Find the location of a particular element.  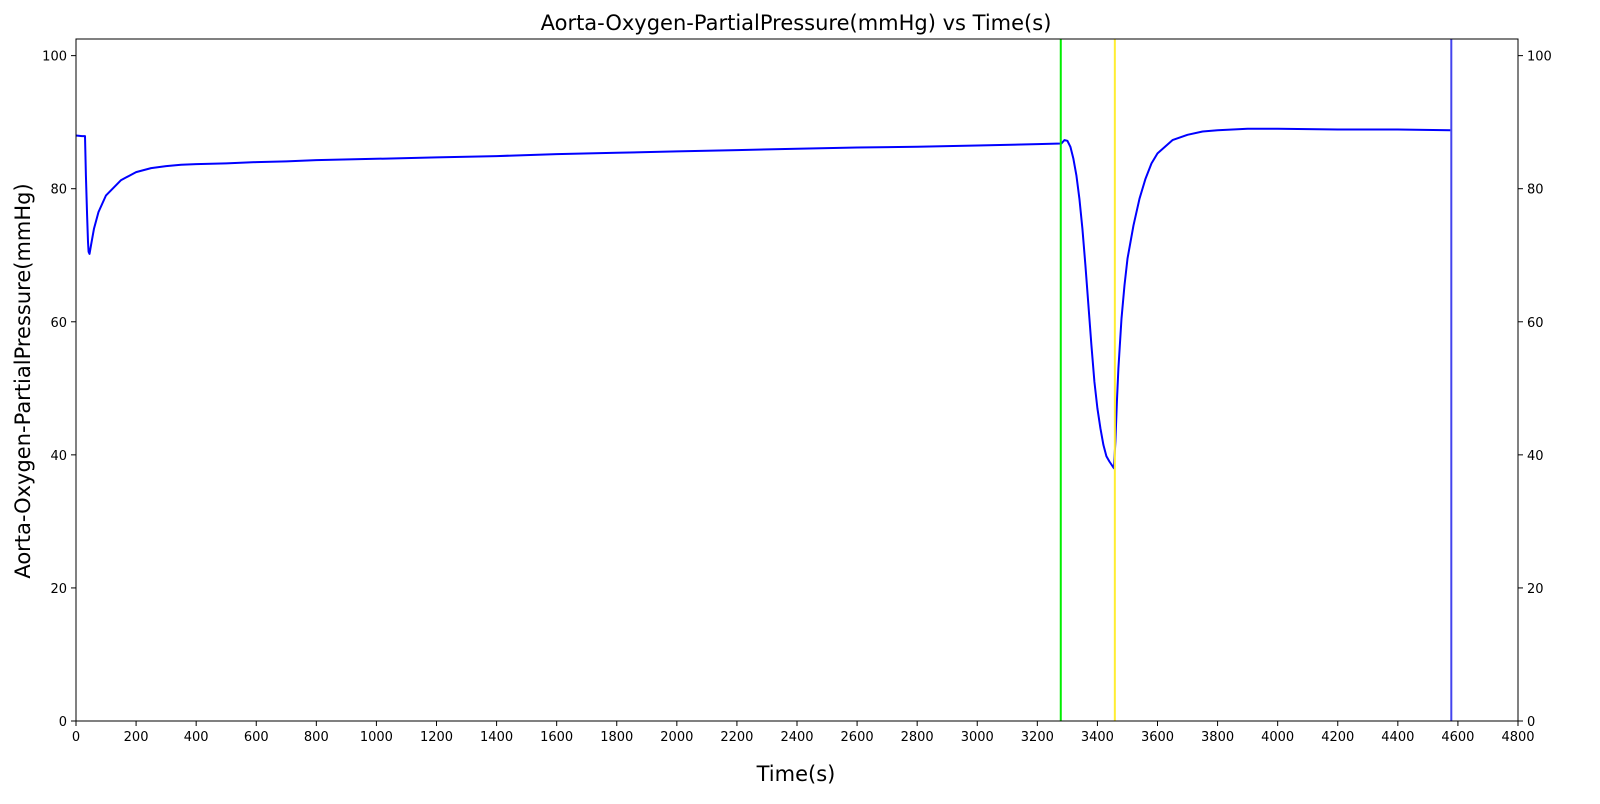

right-y-tick-label: 80 is located at coordinates (1535, 190).